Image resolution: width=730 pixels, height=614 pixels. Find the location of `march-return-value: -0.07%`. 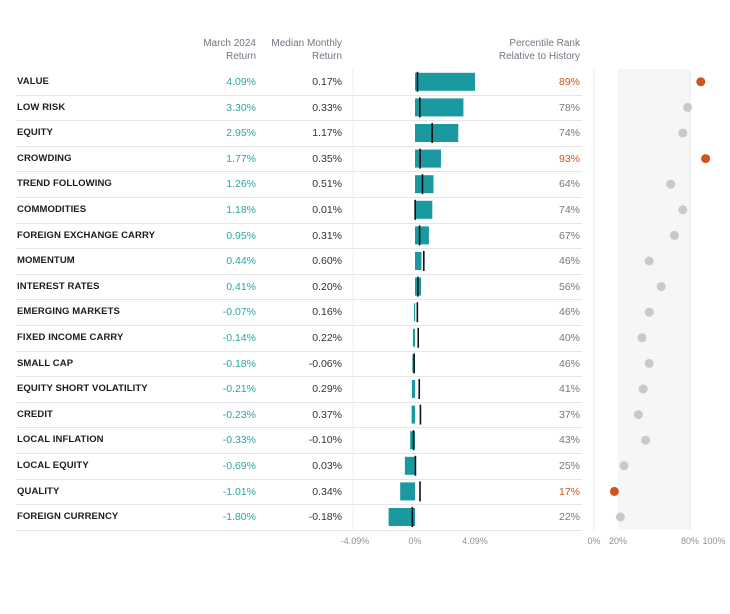

march-return-value: -0.07% is located at coordinates (239, 312).